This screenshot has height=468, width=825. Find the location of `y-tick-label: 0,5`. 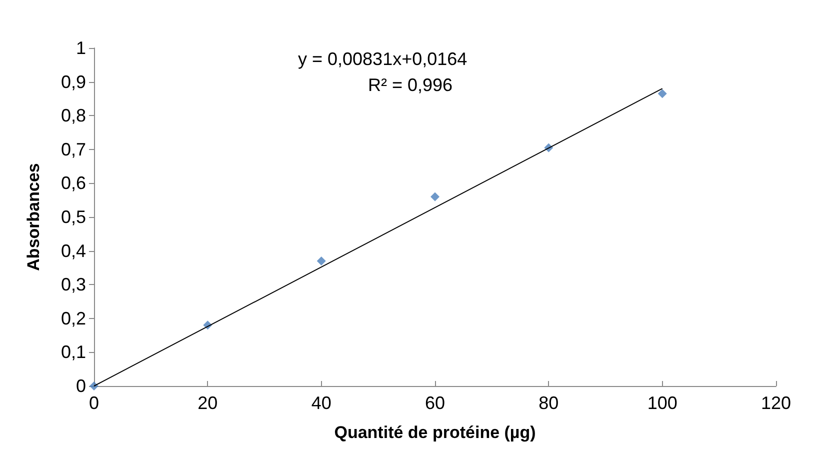

y-tick-label: 0,5 is located at coordinates (73, 217).